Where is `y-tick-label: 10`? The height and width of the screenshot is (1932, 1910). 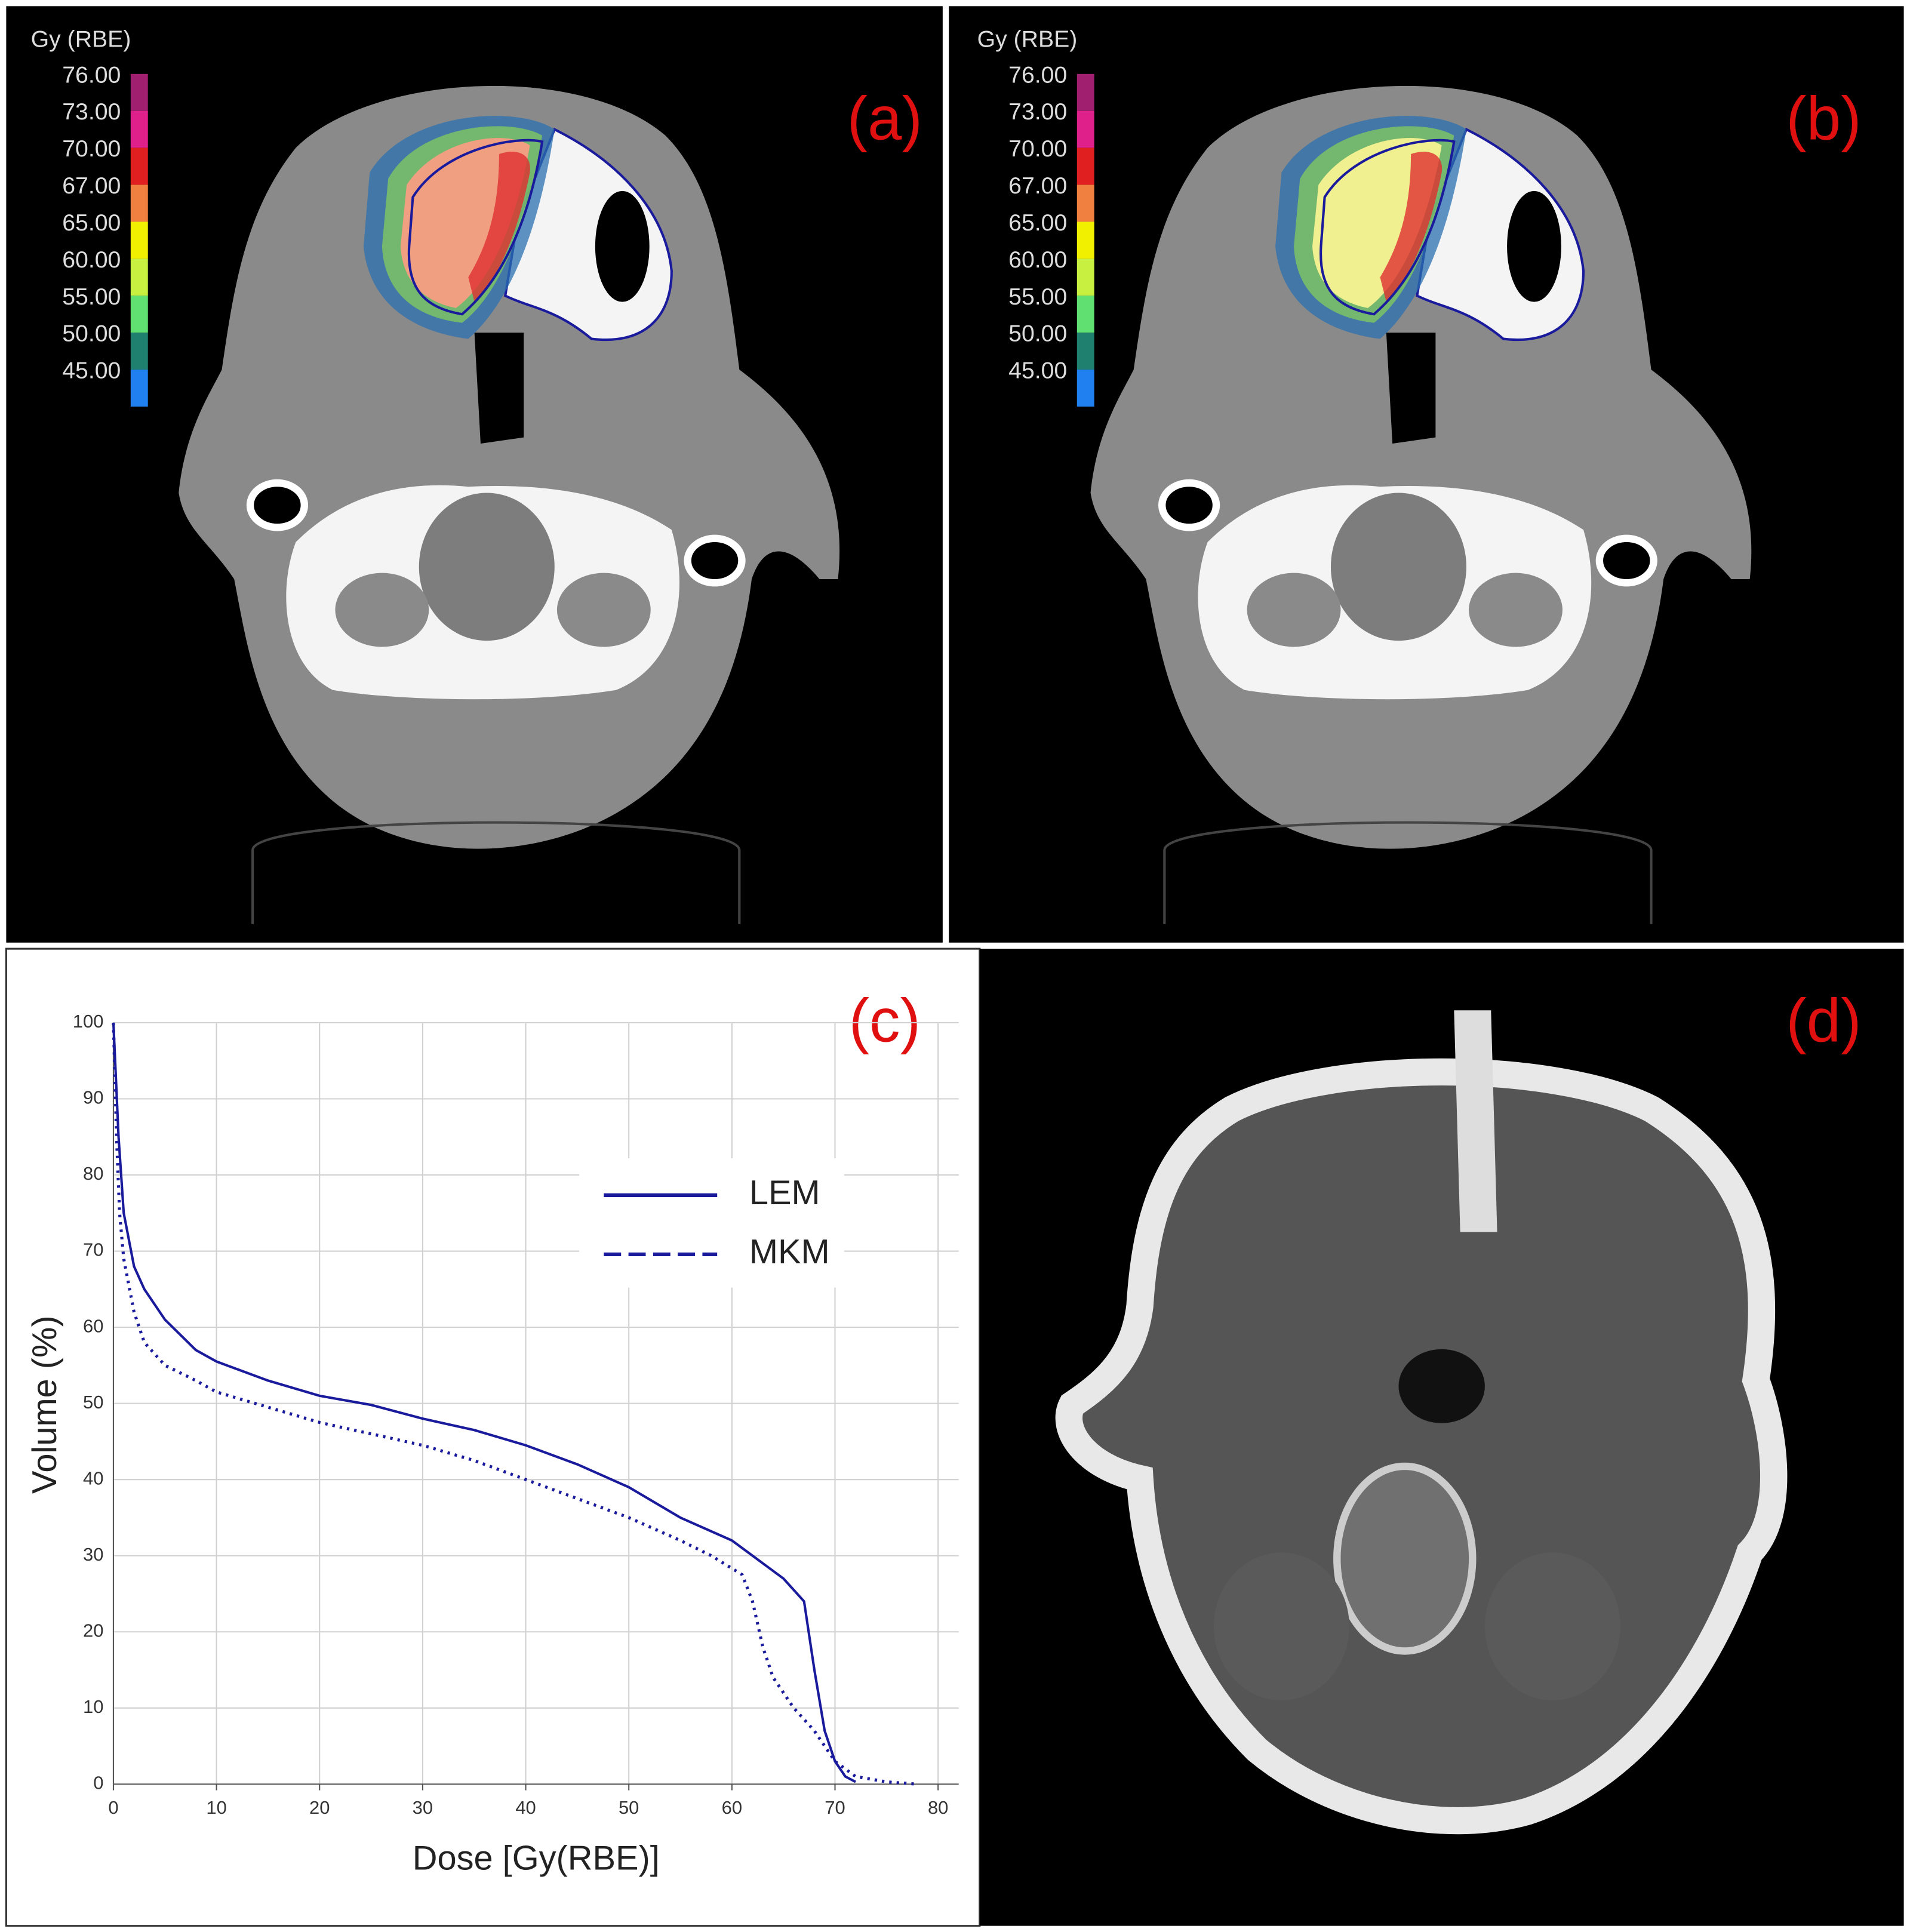
y-tick-label: 10 is located at coordinates (93, 1706).